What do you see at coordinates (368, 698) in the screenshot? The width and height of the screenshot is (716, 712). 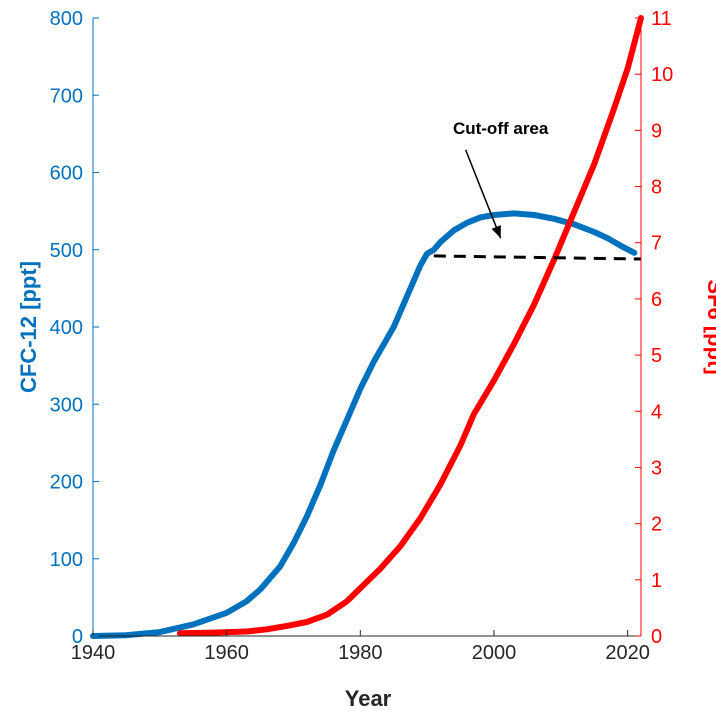 I see `x-axis-label: Year` at bounding box center [368, 698].